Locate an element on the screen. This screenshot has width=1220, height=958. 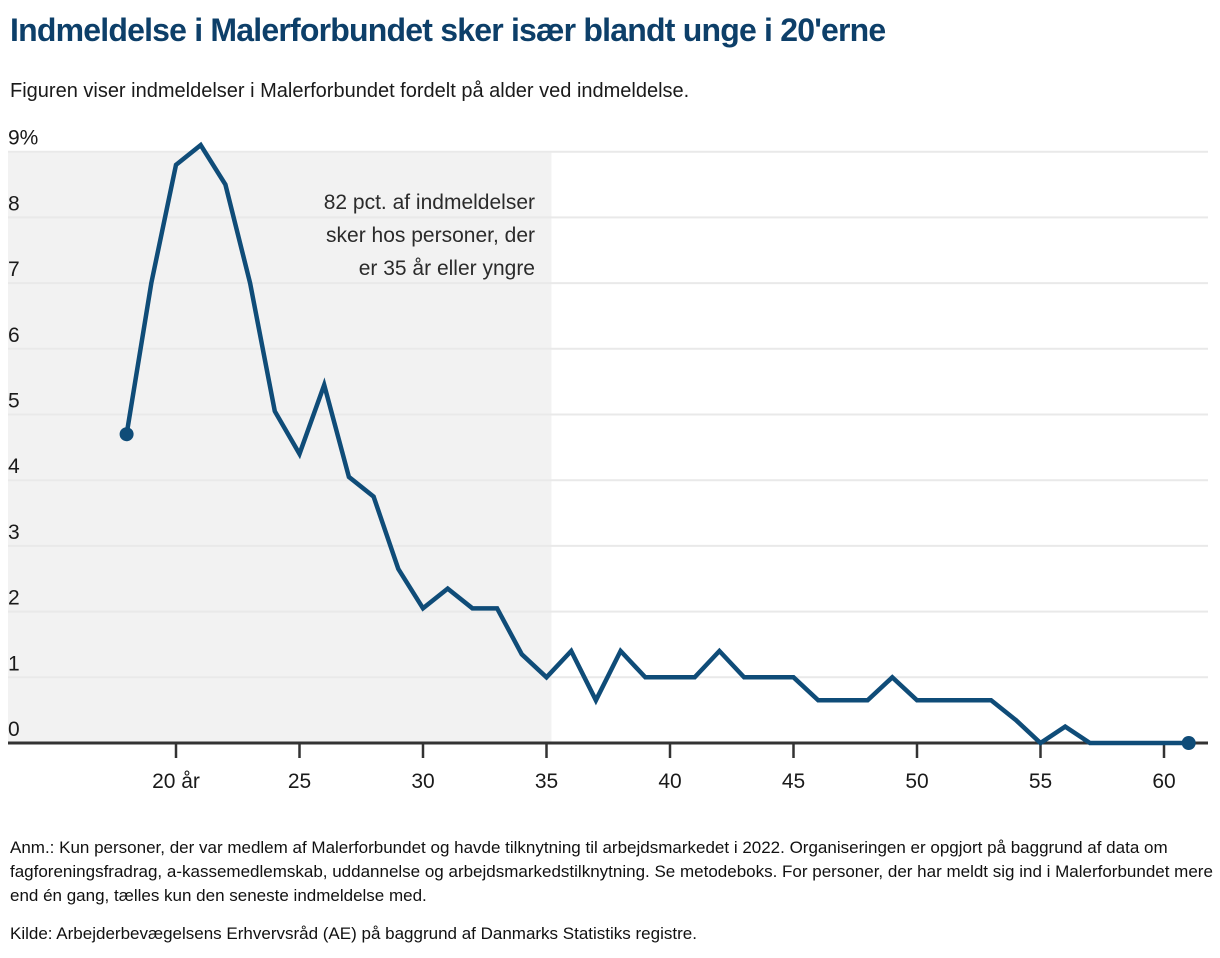
y-axis-tick-label: 4 is located at coordinates (14, 466).